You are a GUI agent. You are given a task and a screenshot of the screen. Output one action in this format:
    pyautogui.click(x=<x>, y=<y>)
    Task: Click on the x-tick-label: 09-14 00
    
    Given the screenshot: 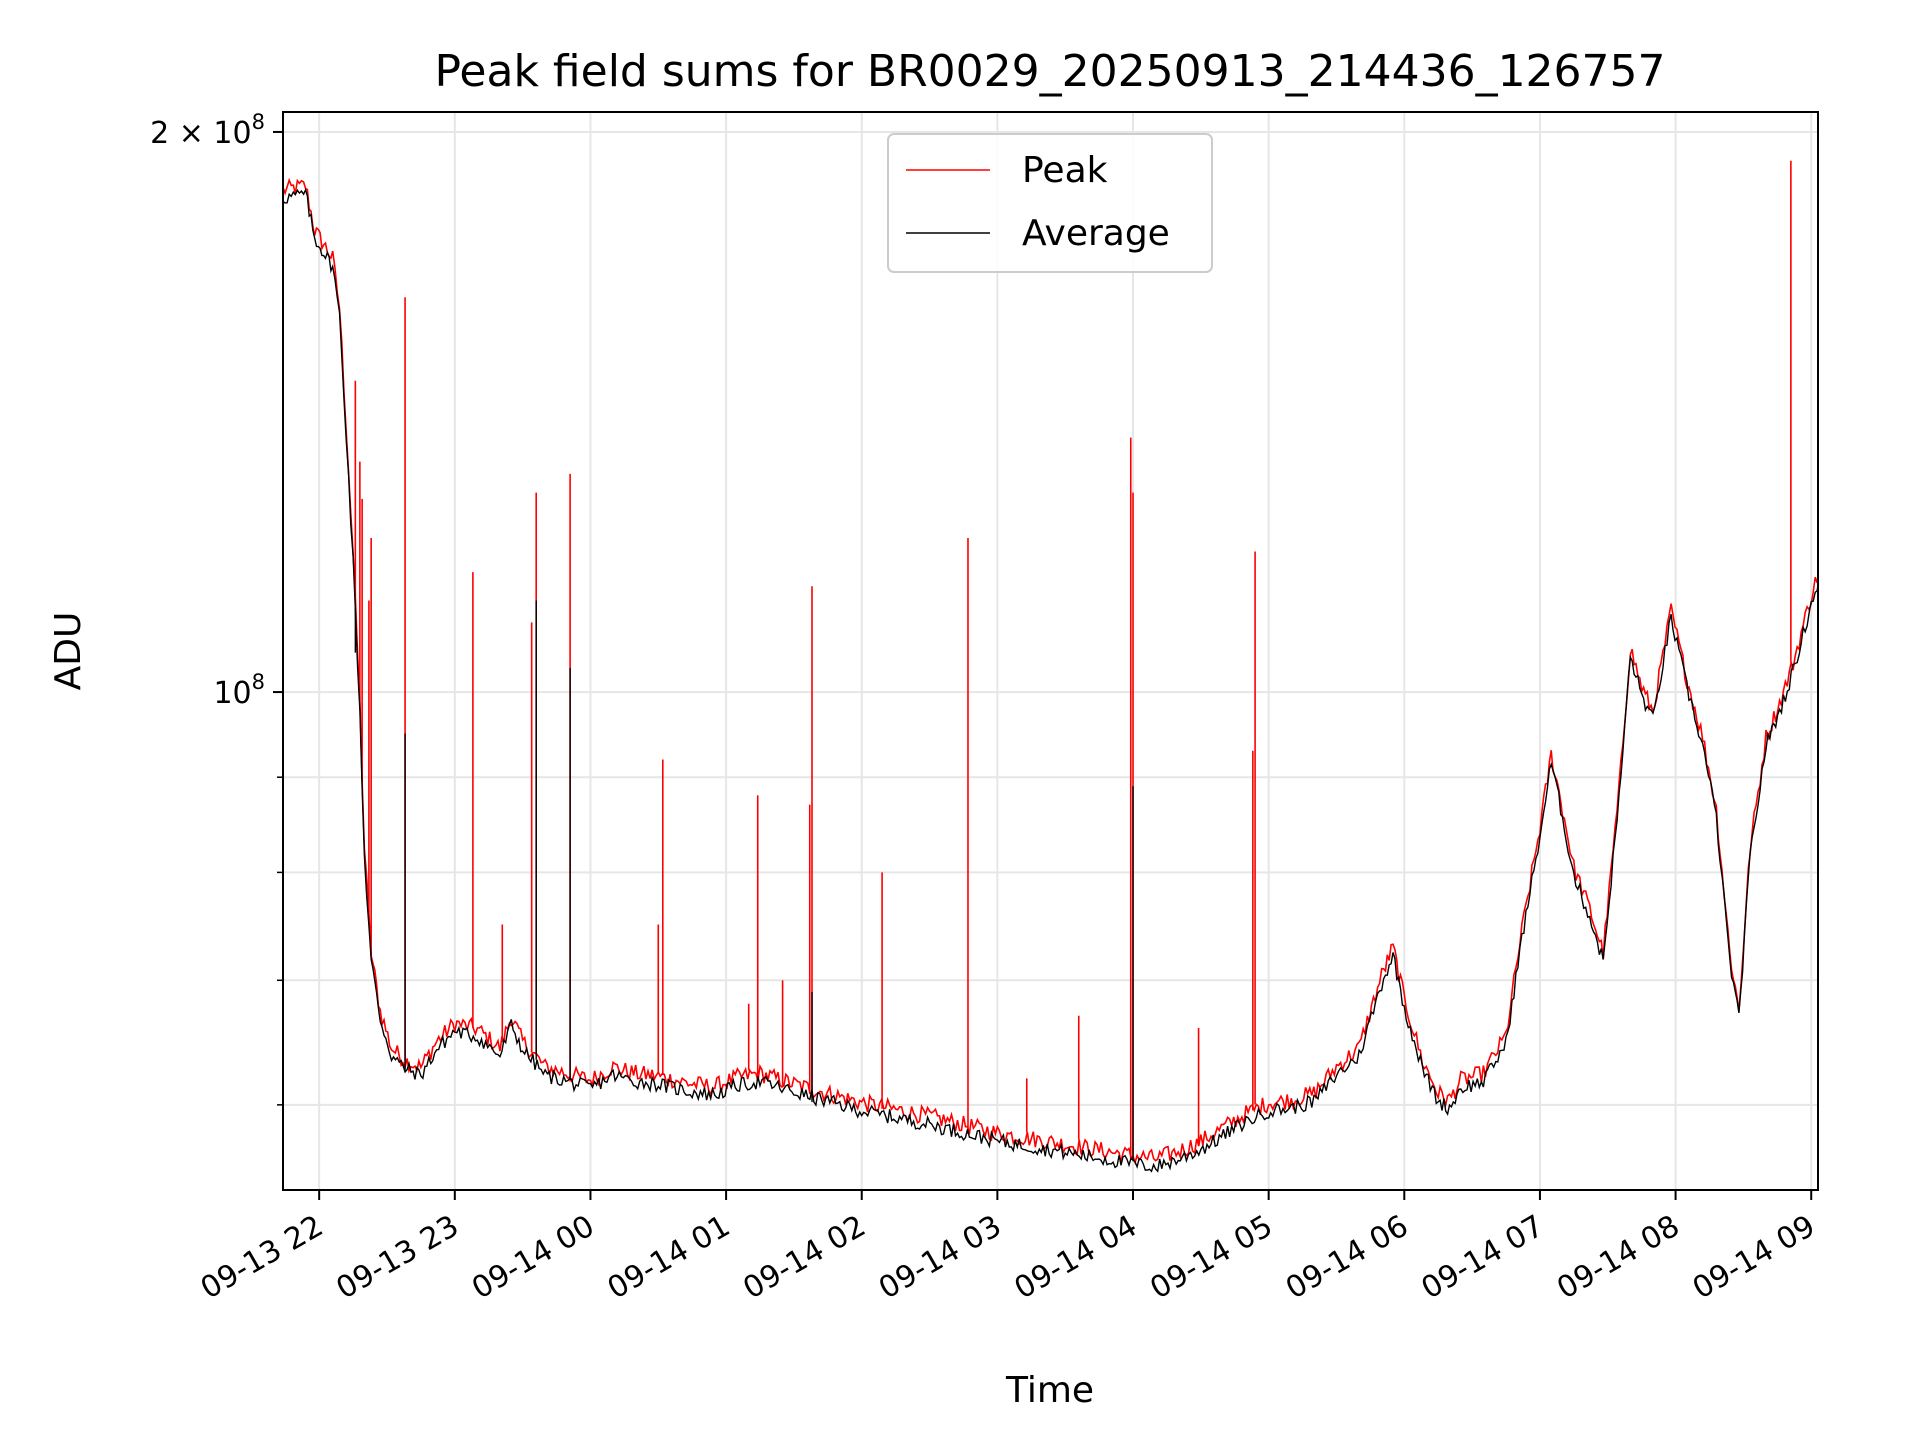 What is the action you would take?
    pyautogui.click(x=533, y=1258)
    